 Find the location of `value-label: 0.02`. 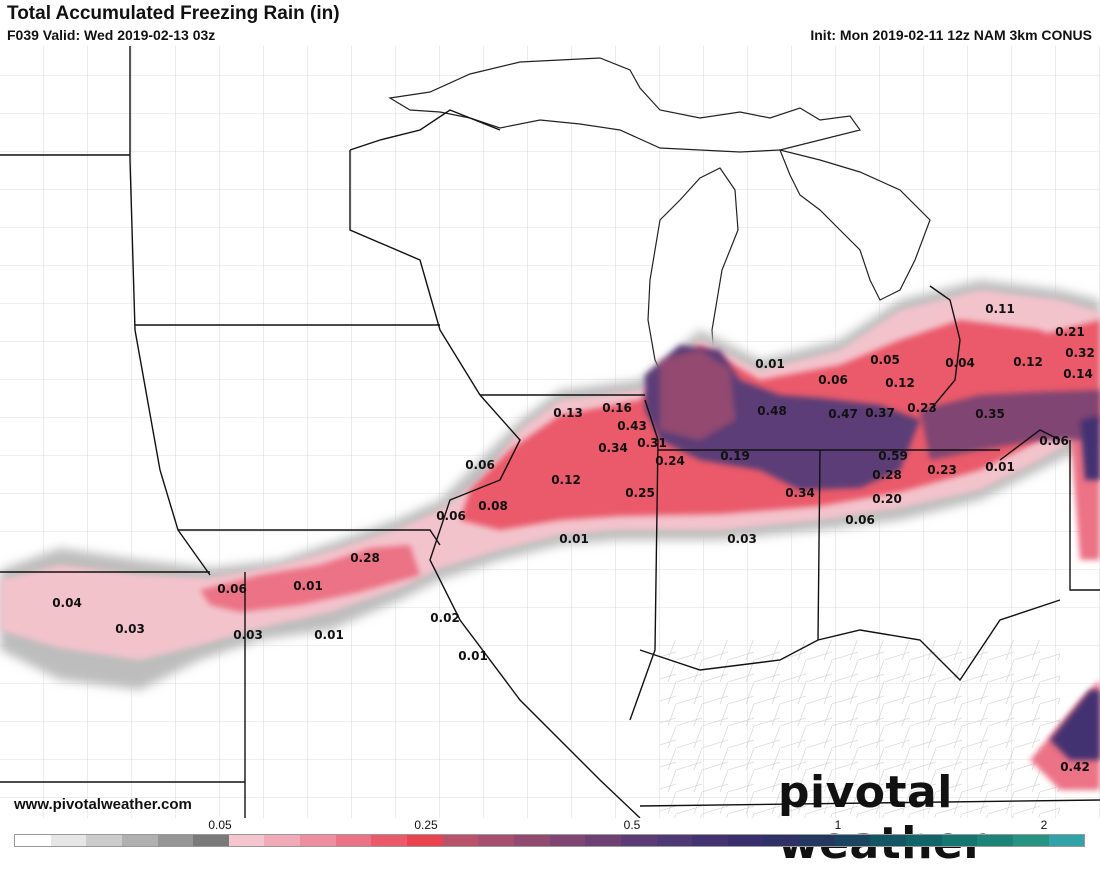

value-label: 0.02 is located at coordinates (445, 618).